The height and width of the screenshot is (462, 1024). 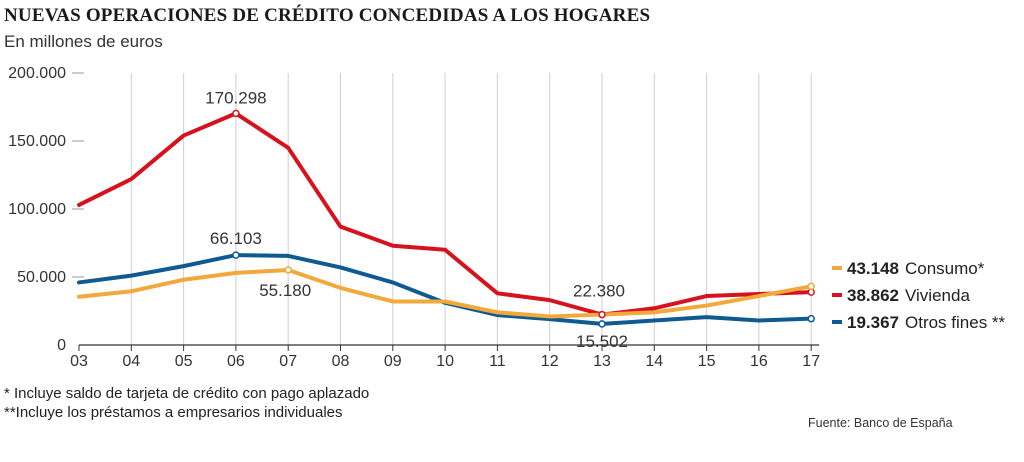 I want to click on legend-label: Consumo*, so click(x=945, y=268).